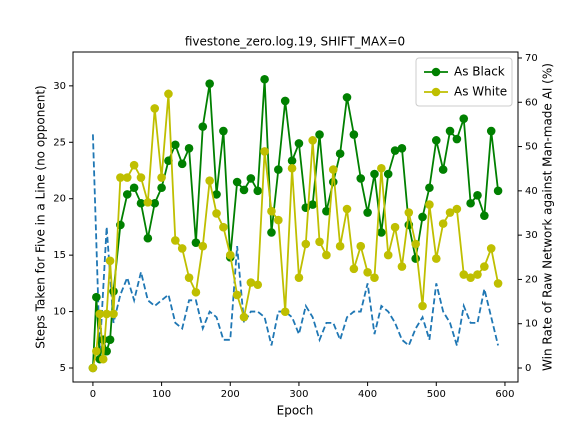  Describe the element at coordinates (59, 199) in the screenshot. I see `y-tick-label: 20` at that location.